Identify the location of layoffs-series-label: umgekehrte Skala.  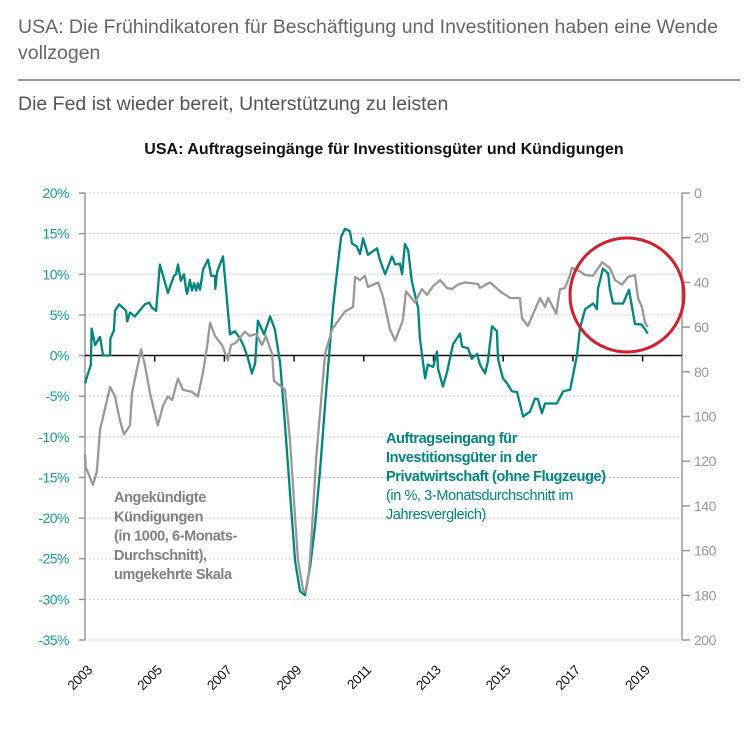
(173, 575).